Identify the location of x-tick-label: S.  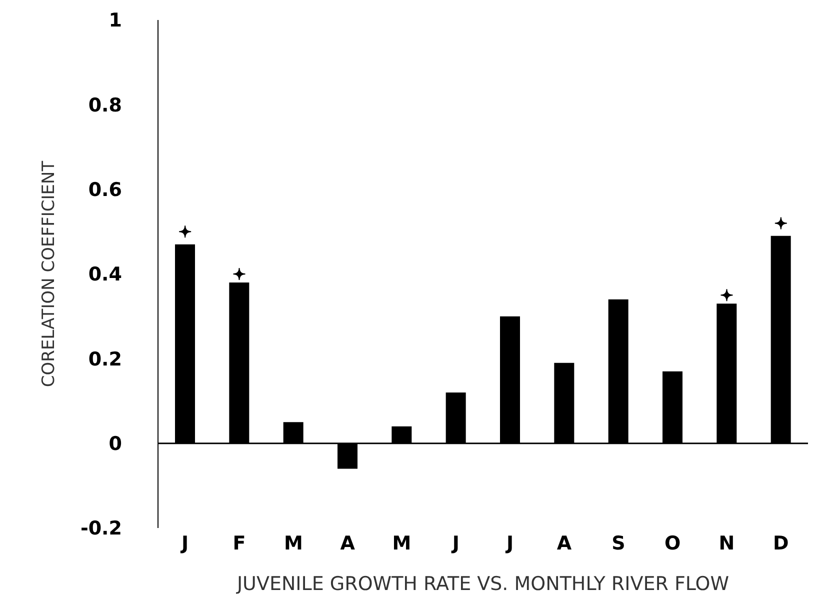
(619, 543).